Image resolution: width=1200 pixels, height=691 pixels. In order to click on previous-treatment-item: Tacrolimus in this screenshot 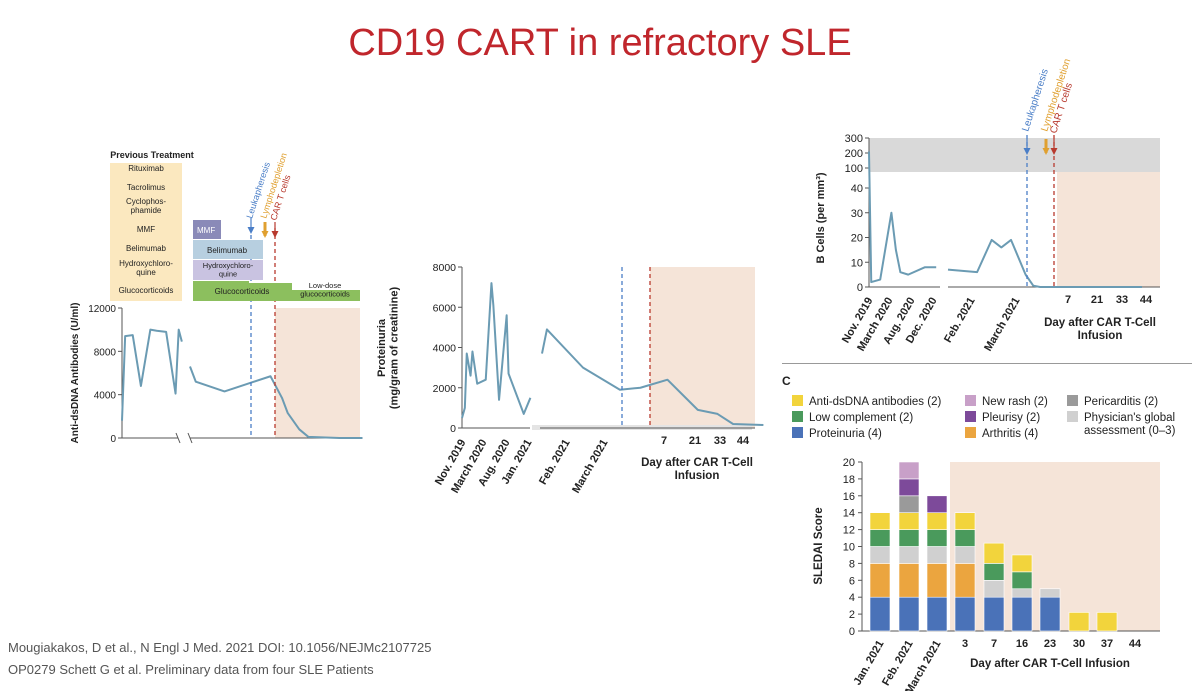, I will do `click(146, 187)`.